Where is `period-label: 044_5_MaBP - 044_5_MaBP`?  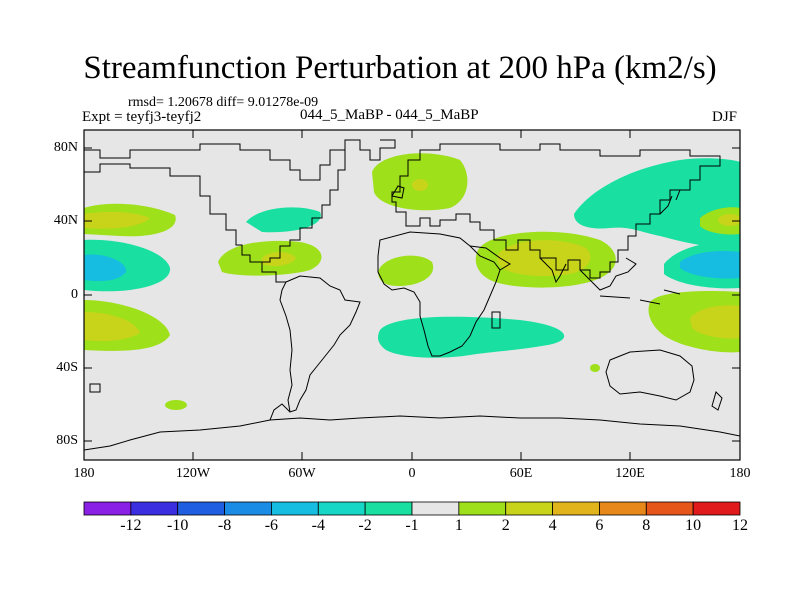 period-label: 044_5_MaBP - 044_5_MaBP is located at coordinates (389, 115).